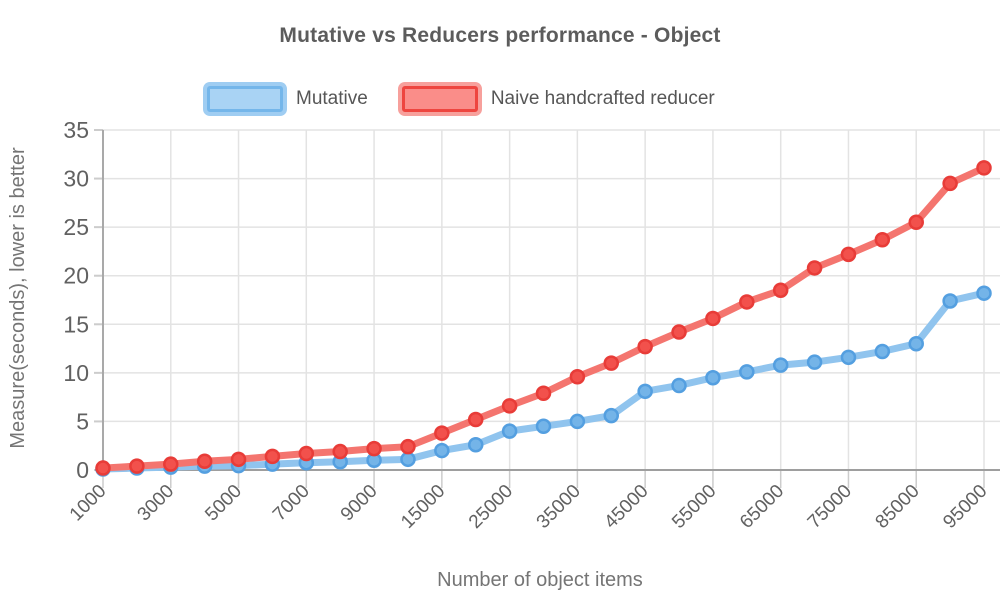 The width and height of the screenshot is (1000, 600). I want to click on x-tick-label: 45000, so click(626, 507).